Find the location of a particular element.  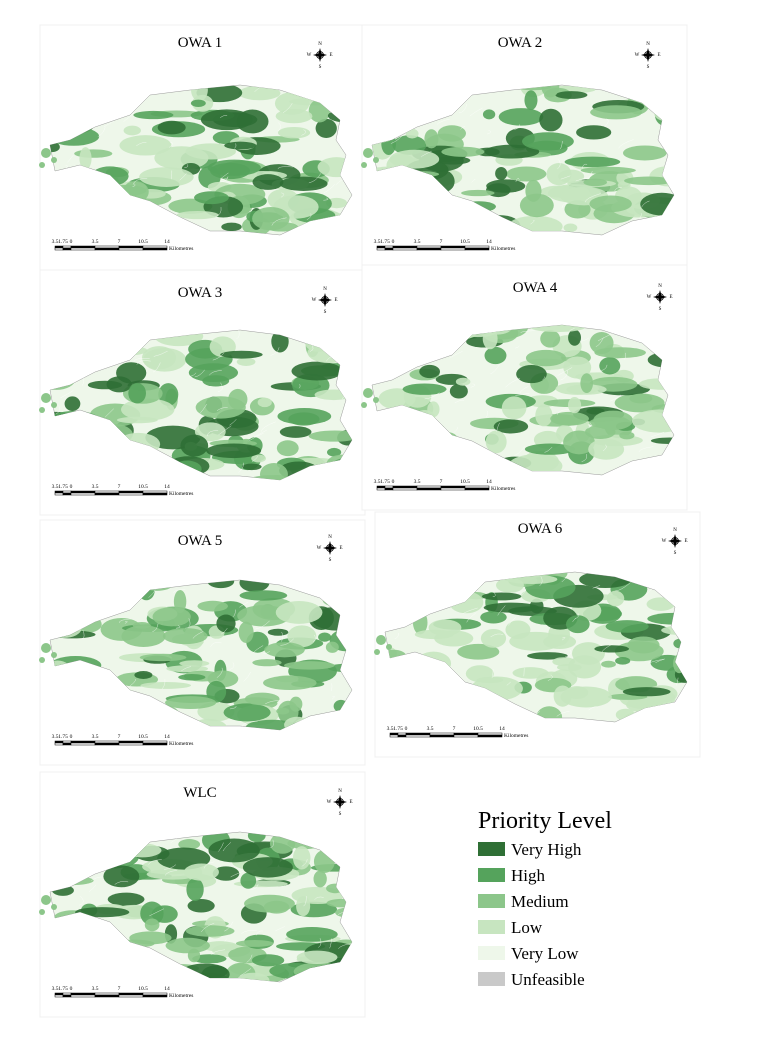

compass-letter: E is located at coordinates (330, 55).